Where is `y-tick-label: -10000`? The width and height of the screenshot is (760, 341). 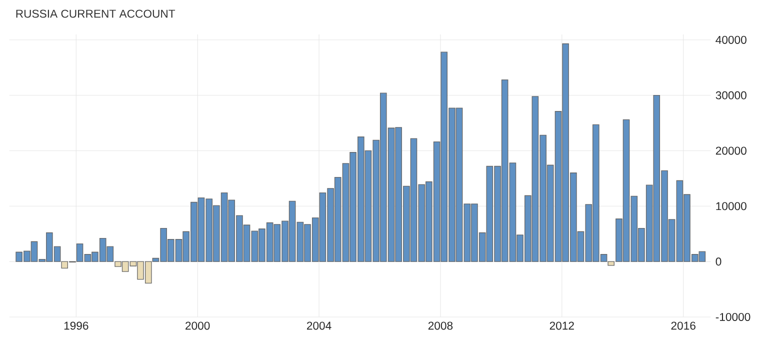
y-tick-label: -10000 is located at coordinates (733, 316).